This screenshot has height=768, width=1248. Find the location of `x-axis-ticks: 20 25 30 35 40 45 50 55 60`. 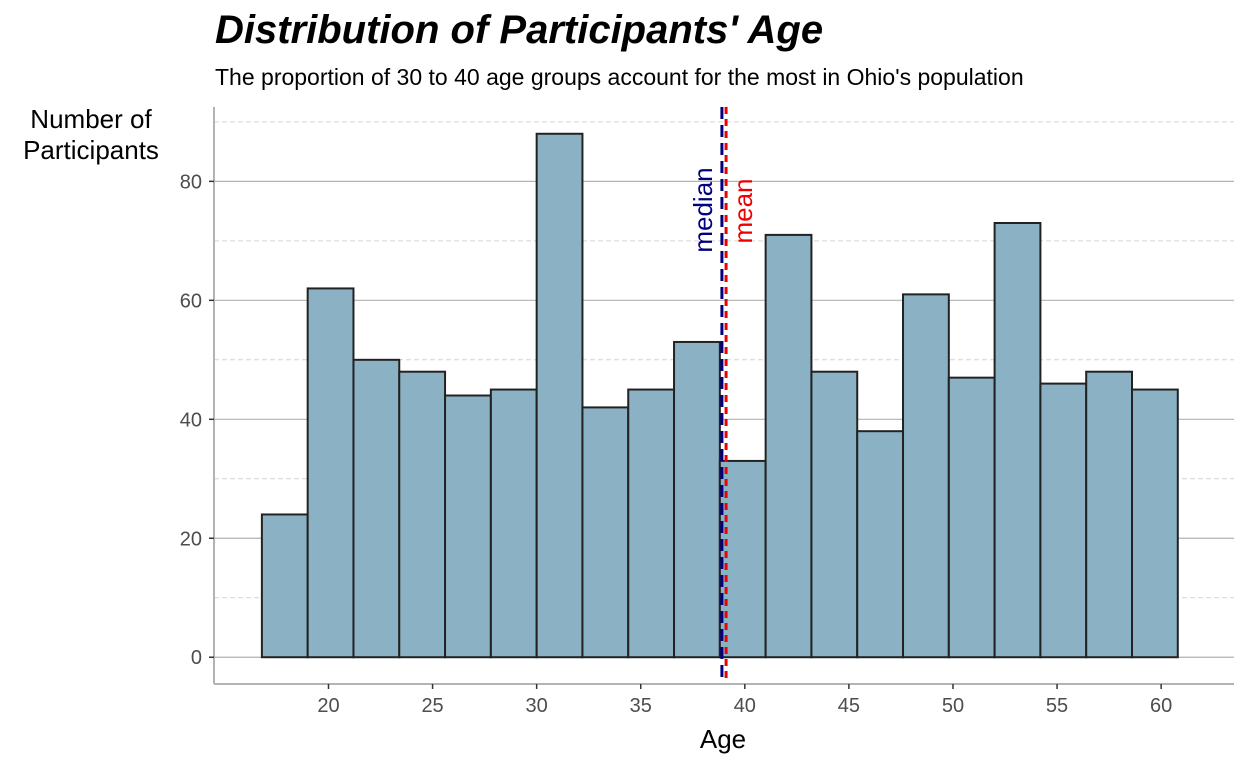

x-axis-ticks: 20 25 30 35 40 45 50 55 60 is located at coordinates (744, 700).